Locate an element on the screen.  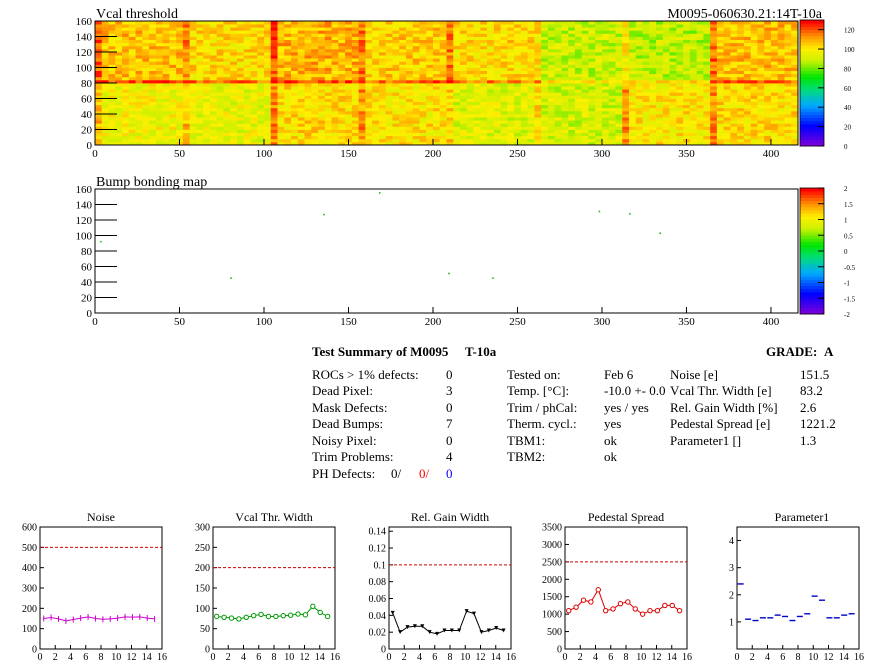
right-value: 1221.2 is located at coordinates (818, 423).